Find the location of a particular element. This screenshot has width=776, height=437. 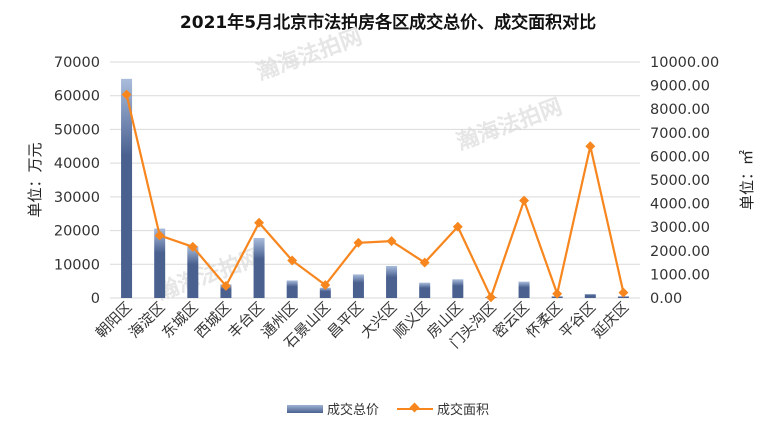

y-tick-left: 10000 is located at coordinates (77, 265).